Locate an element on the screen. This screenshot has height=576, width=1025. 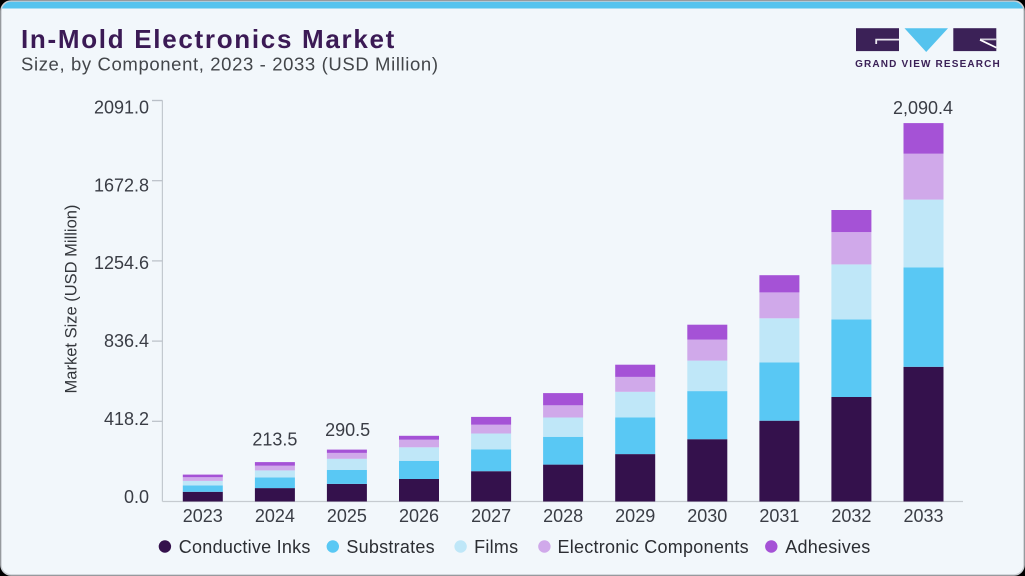
svg-text: Adhesives is located at coordinates (827, 547).